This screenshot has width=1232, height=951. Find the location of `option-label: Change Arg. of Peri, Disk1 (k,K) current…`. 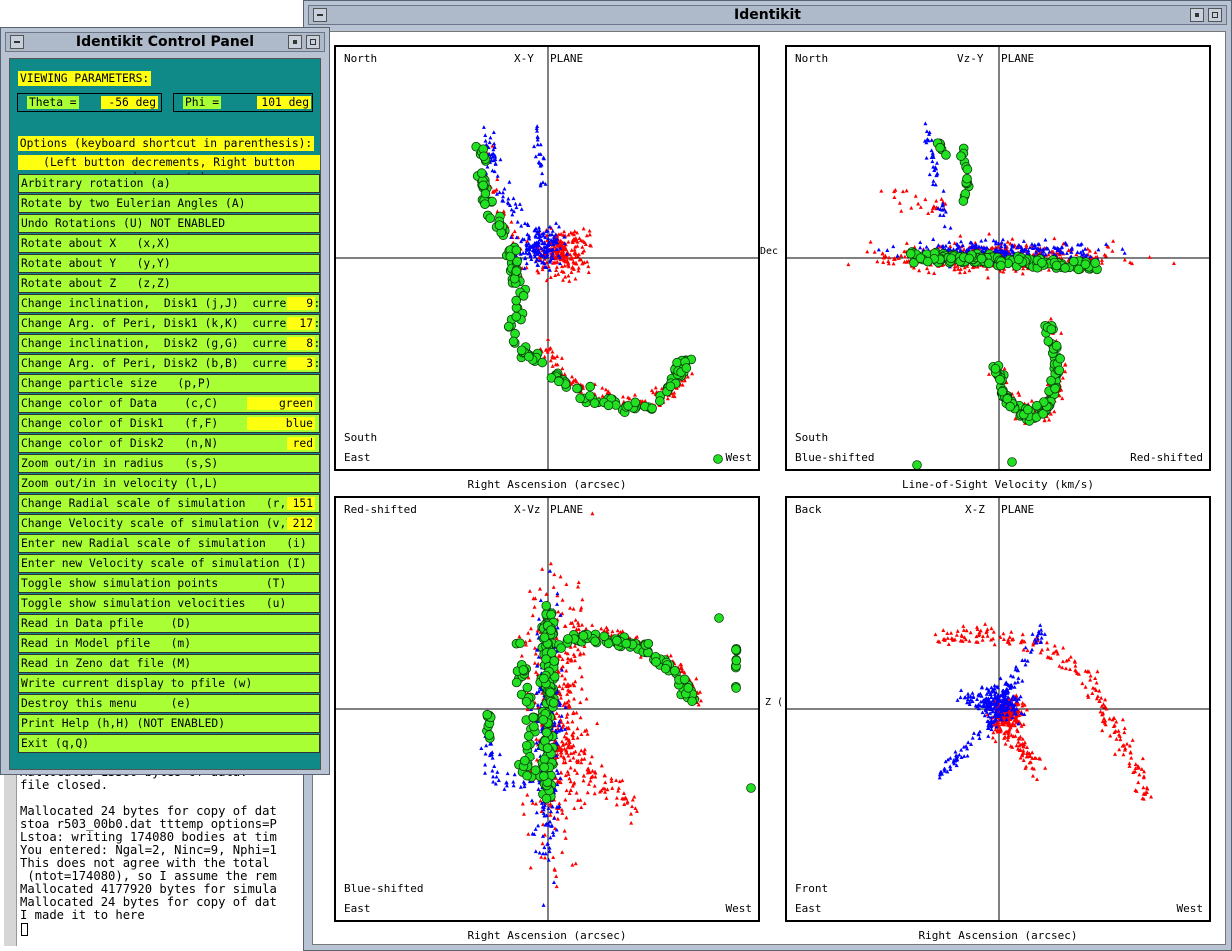

option-label: Change Arg. of Peri, Disk1 (k,K) current… is located at coordinates (171, 323).